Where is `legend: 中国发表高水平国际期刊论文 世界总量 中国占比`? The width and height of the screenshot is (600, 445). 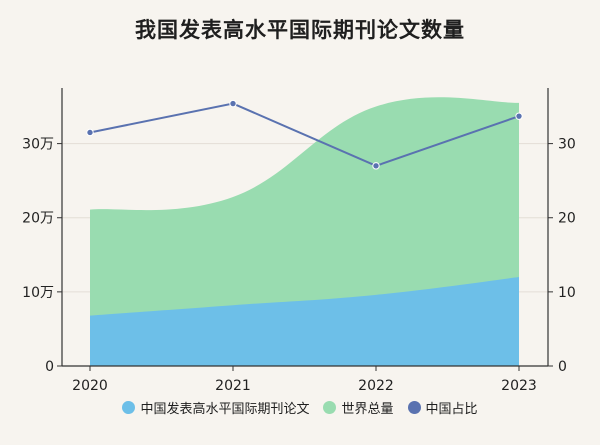 legend: 中国发表高水平国际期刊论文 世界总量 中国占比 is located at coordinates (300, 407).